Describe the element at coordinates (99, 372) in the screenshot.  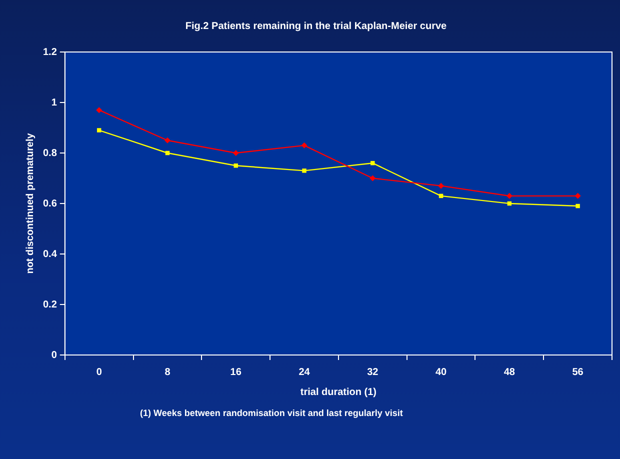
I see `x-tick-label: 0` at that location.